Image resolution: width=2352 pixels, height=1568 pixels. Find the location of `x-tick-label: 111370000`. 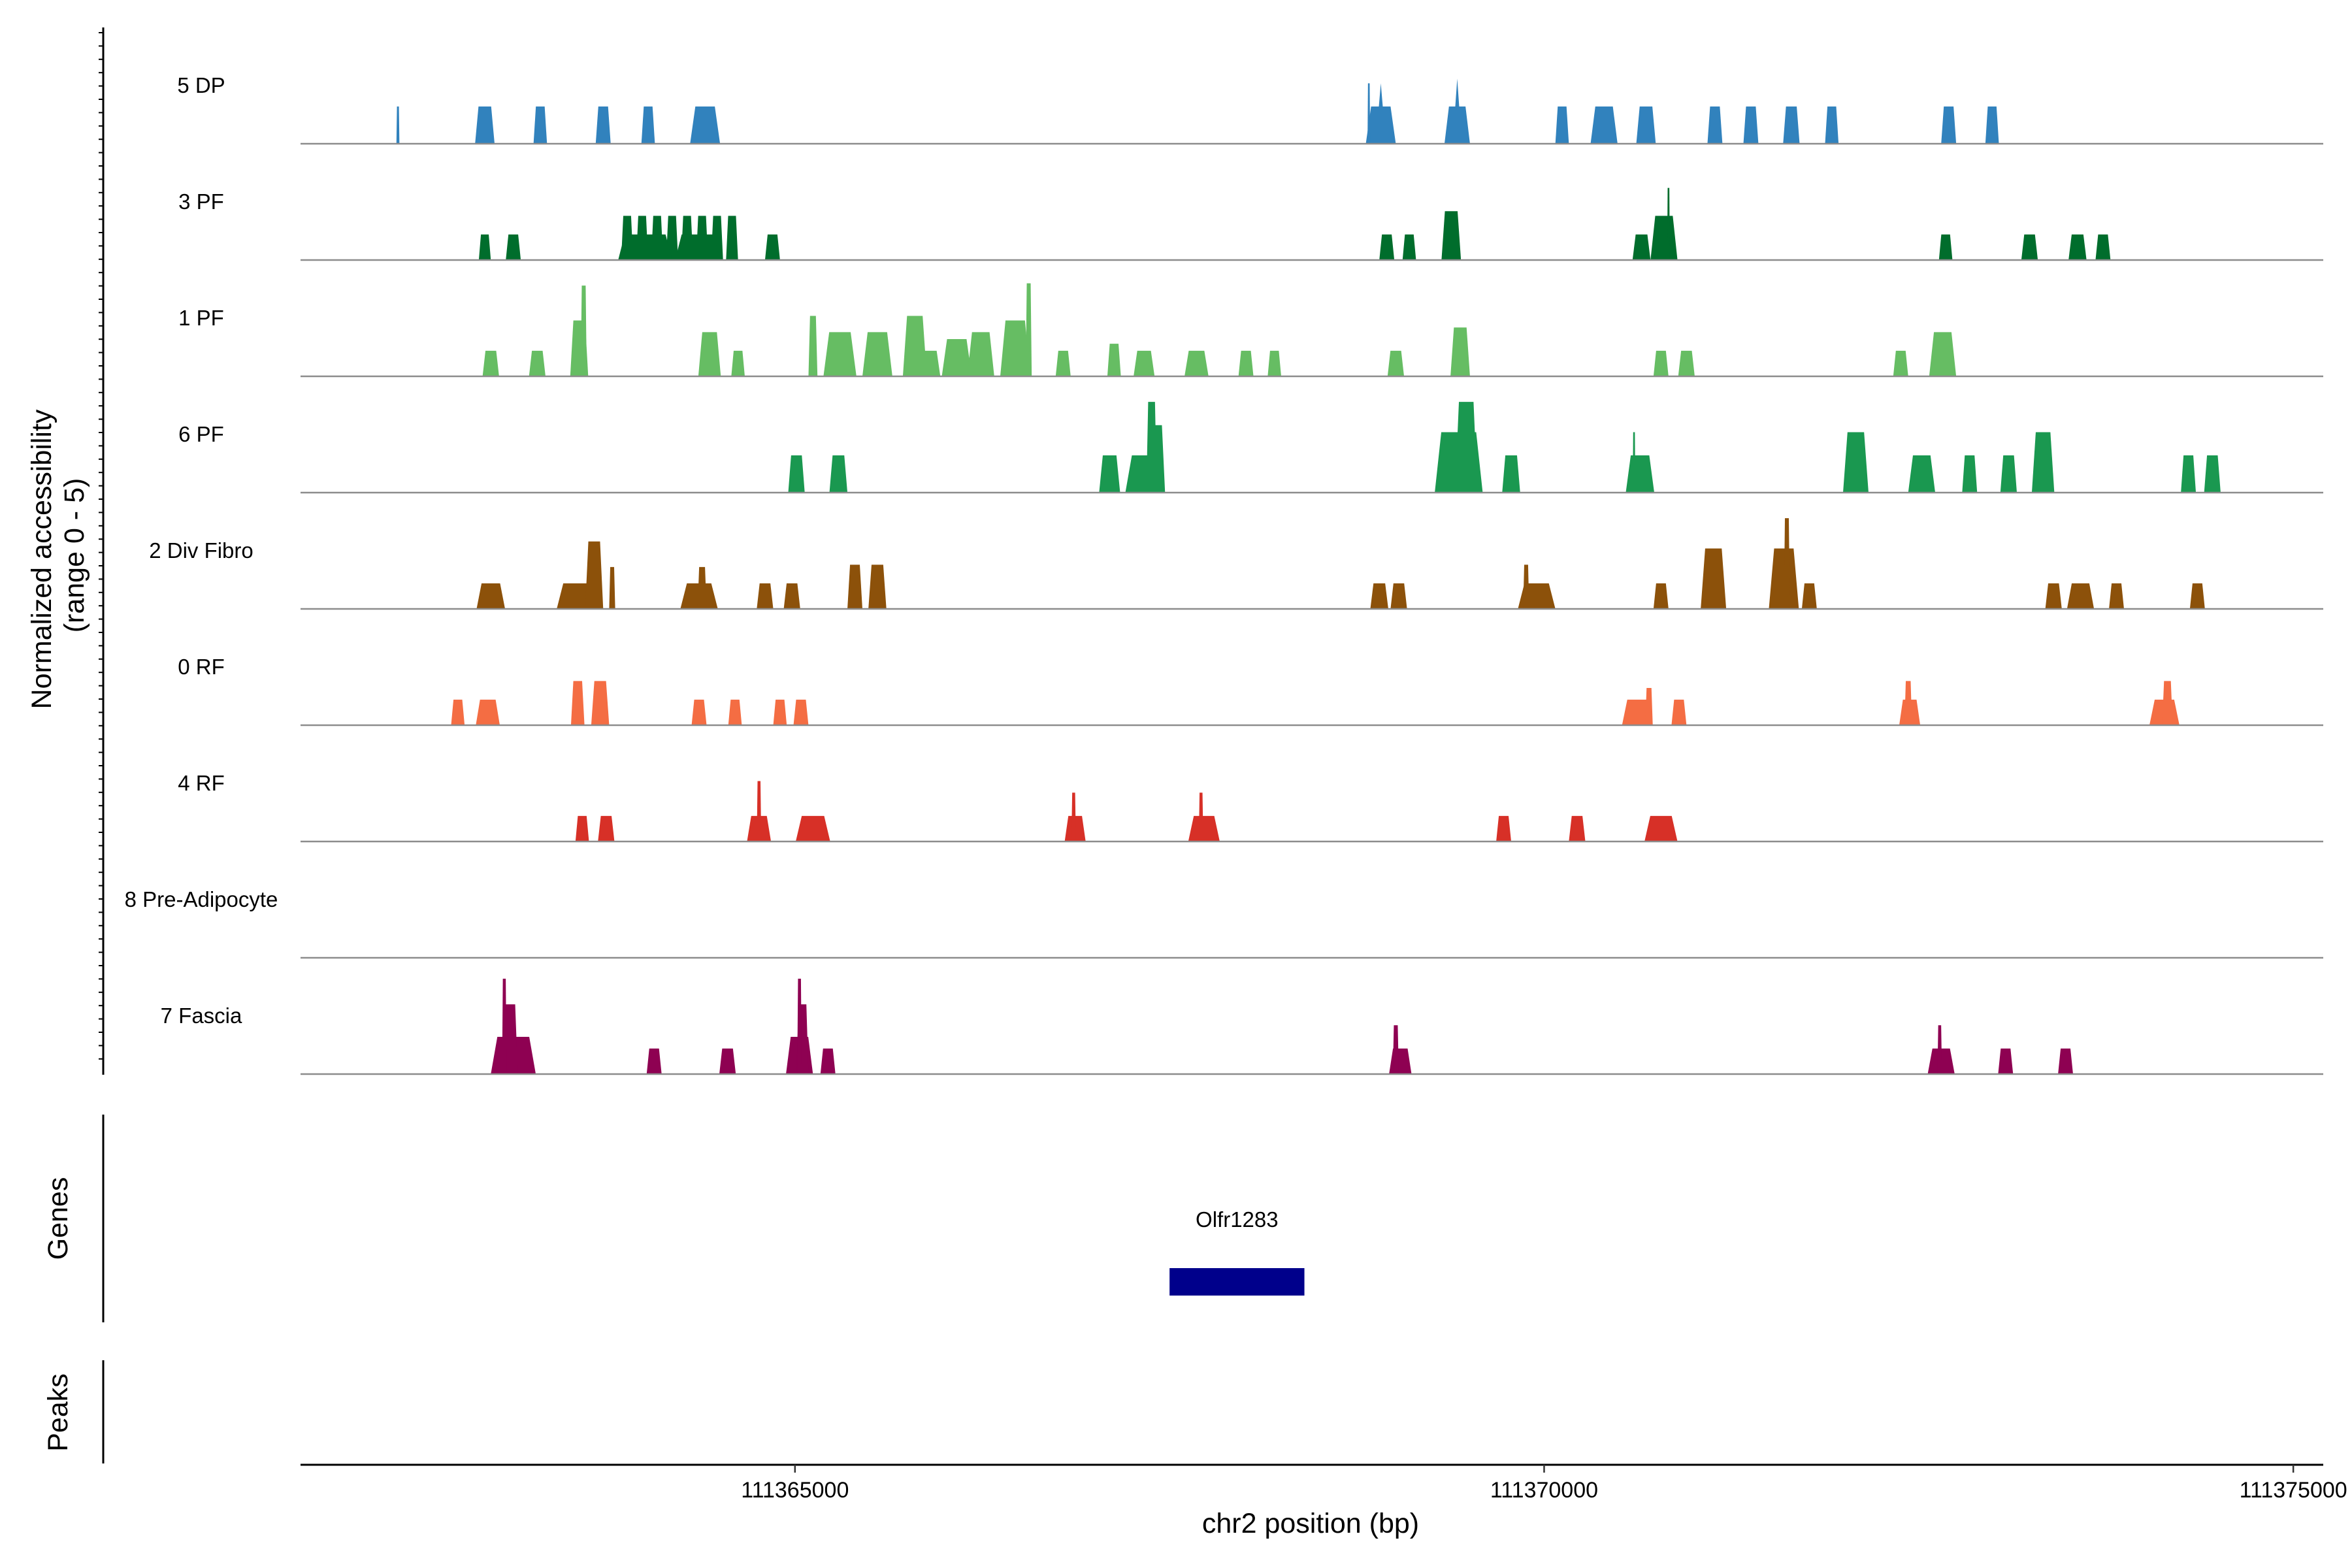

x-tick-label: 111370000 is located at coordinates (1544, 1490).